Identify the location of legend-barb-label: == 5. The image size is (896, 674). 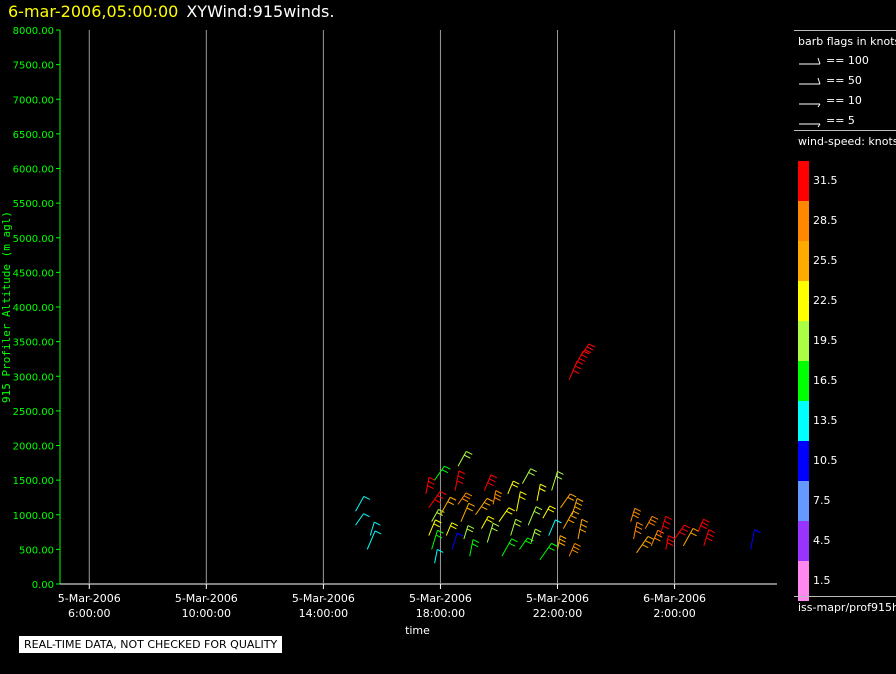
(840, 120).